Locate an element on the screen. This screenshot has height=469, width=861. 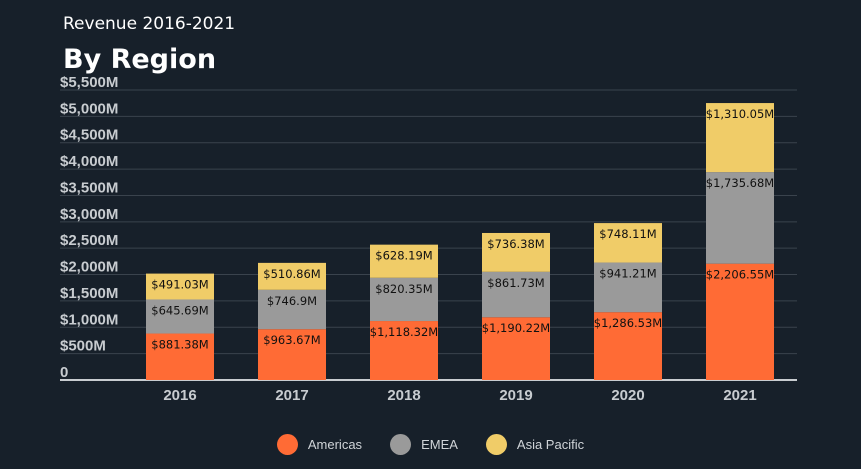
legend-label: EMEA is located at coordinates (439, 444).